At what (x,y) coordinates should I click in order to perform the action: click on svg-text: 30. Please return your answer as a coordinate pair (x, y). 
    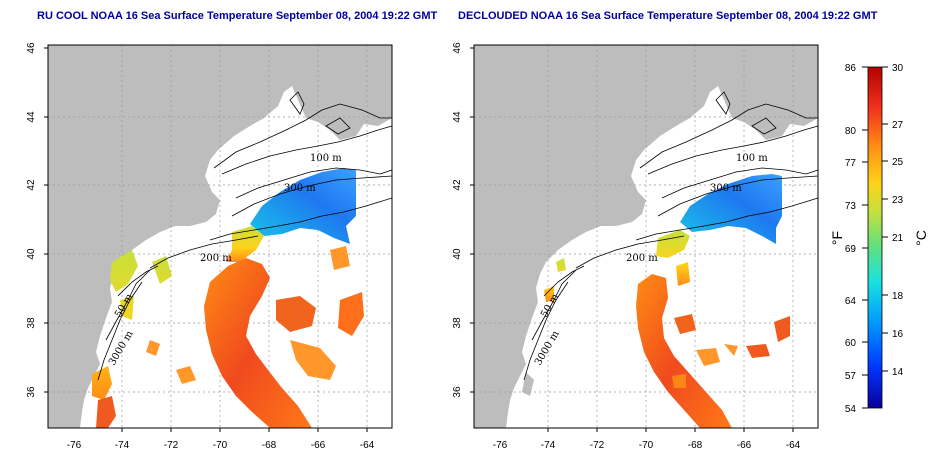
    Looking at the image, I should click on (898, 68).